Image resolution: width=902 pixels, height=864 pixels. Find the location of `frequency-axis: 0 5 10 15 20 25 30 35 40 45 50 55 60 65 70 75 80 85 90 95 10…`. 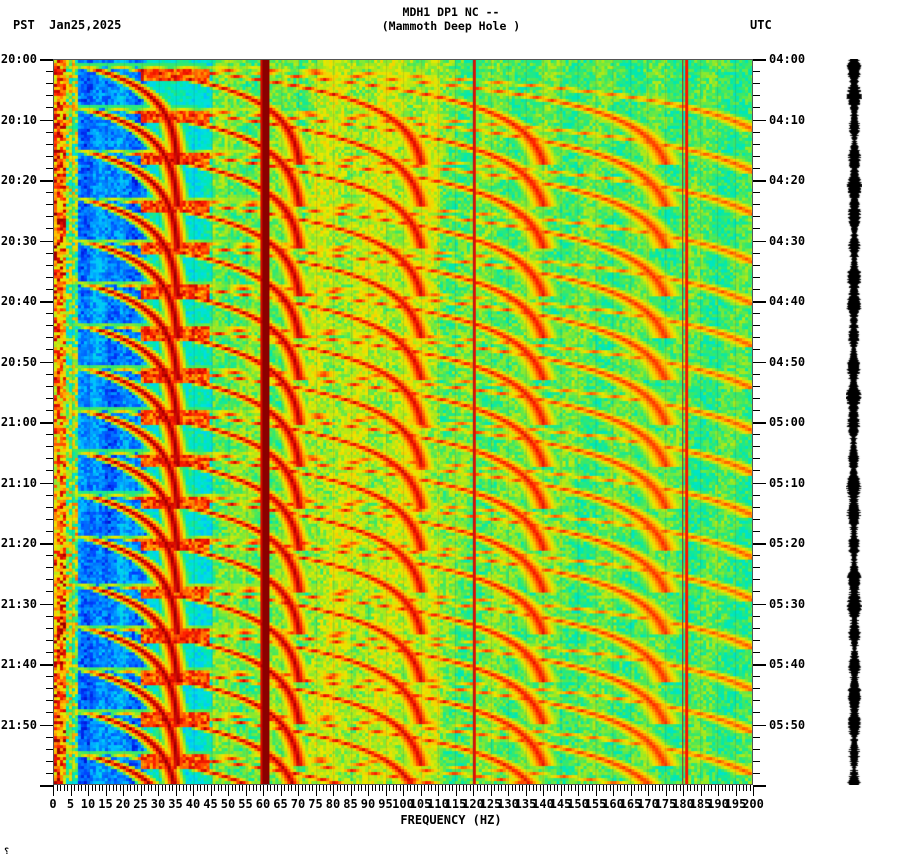

frequency-axis: 0 5 10 15 20 25 30 35 40 45 50 55 60 65 70 75 80 85 90 95 10… is located at coordinates (406, 805).